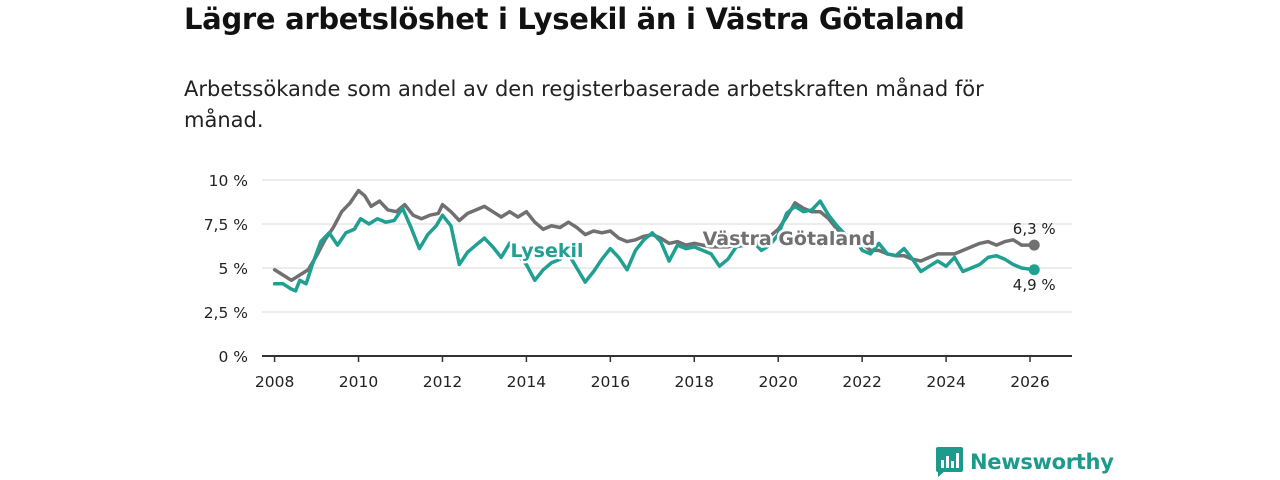  Describe the element at coordinates (1034, 229) in the screenshot. I see `end-value-label-västra-götaland: 6,3 %` at that location.